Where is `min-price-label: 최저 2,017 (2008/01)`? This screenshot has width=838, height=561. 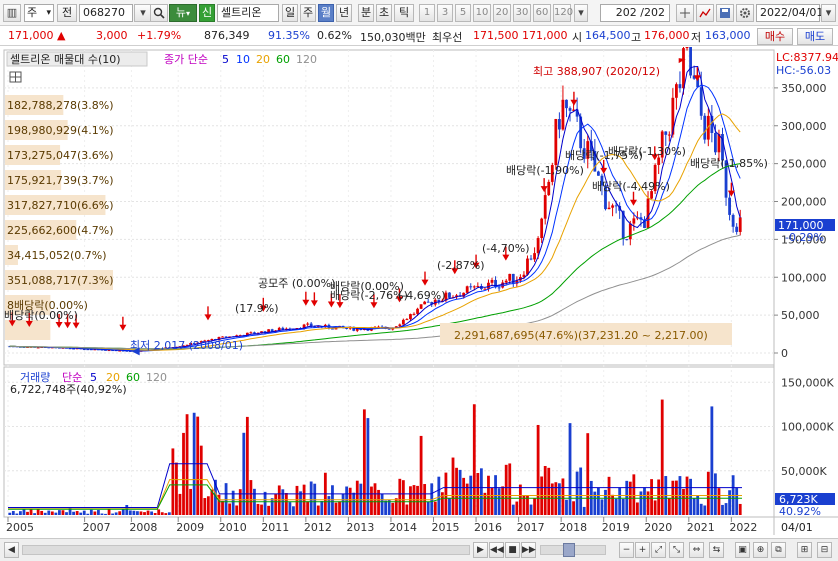
min-price-label: 최저 2,017 (2008/01) is located at coordinates (186, 345).